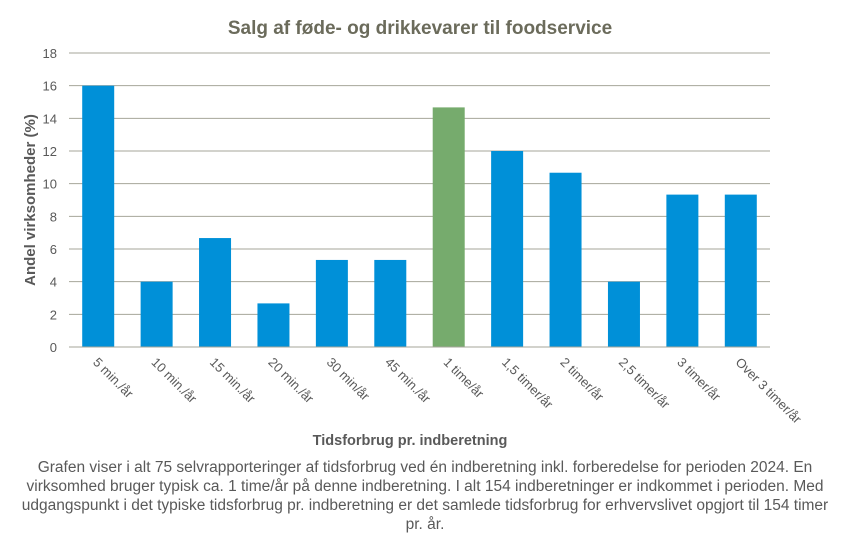 This screenshot has height=558, width=842. Describe the element at coordinates (113, 378) in the screenshot. I see `x-tick-label: 5 min./år` at that location.